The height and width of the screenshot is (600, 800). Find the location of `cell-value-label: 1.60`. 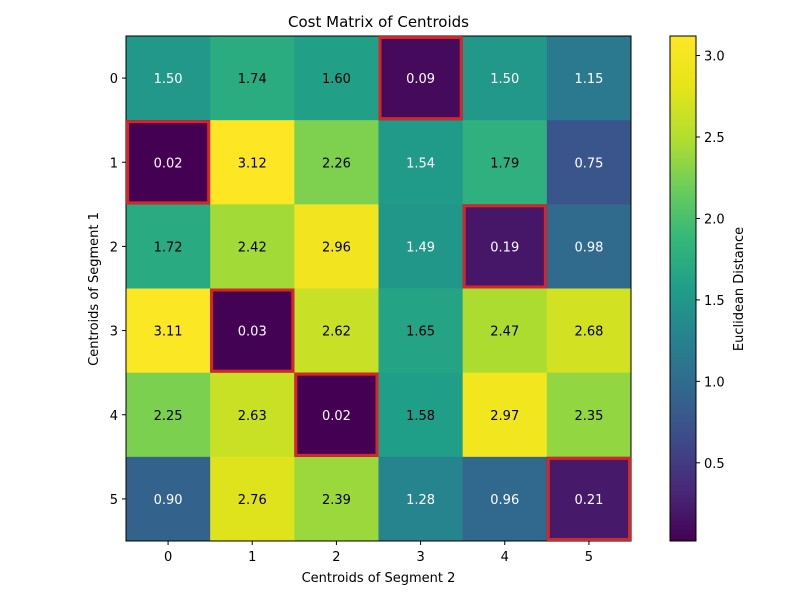

cell-value-label: 1.60 is located at coordinates (336, 79).